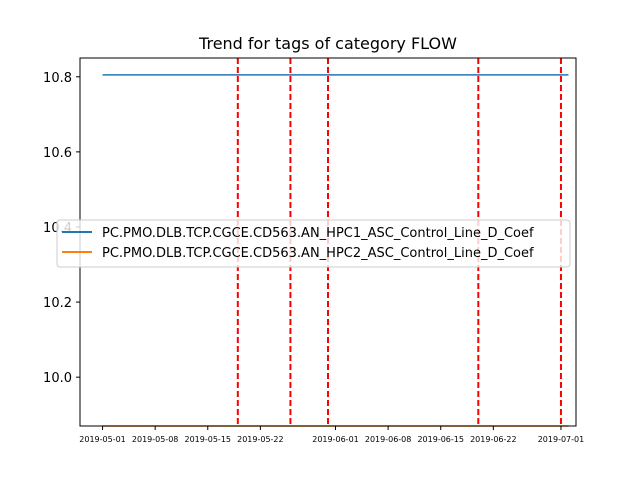  Describe the element at coordinates (155, 439) in the screenshot. I see `x-tick-label: 2019-05-08` at that location.